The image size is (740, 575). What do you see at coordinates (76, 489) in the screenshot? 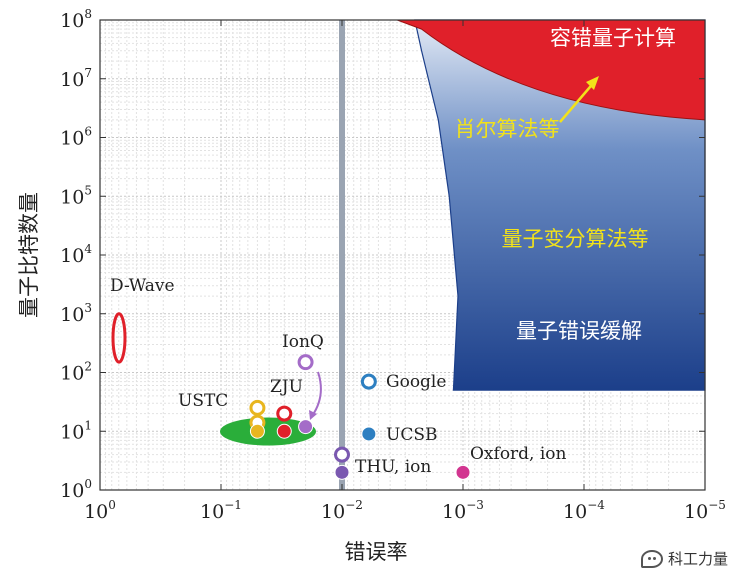
I see `y-tick-label: 10⁰` at bounding box center [76, 489].